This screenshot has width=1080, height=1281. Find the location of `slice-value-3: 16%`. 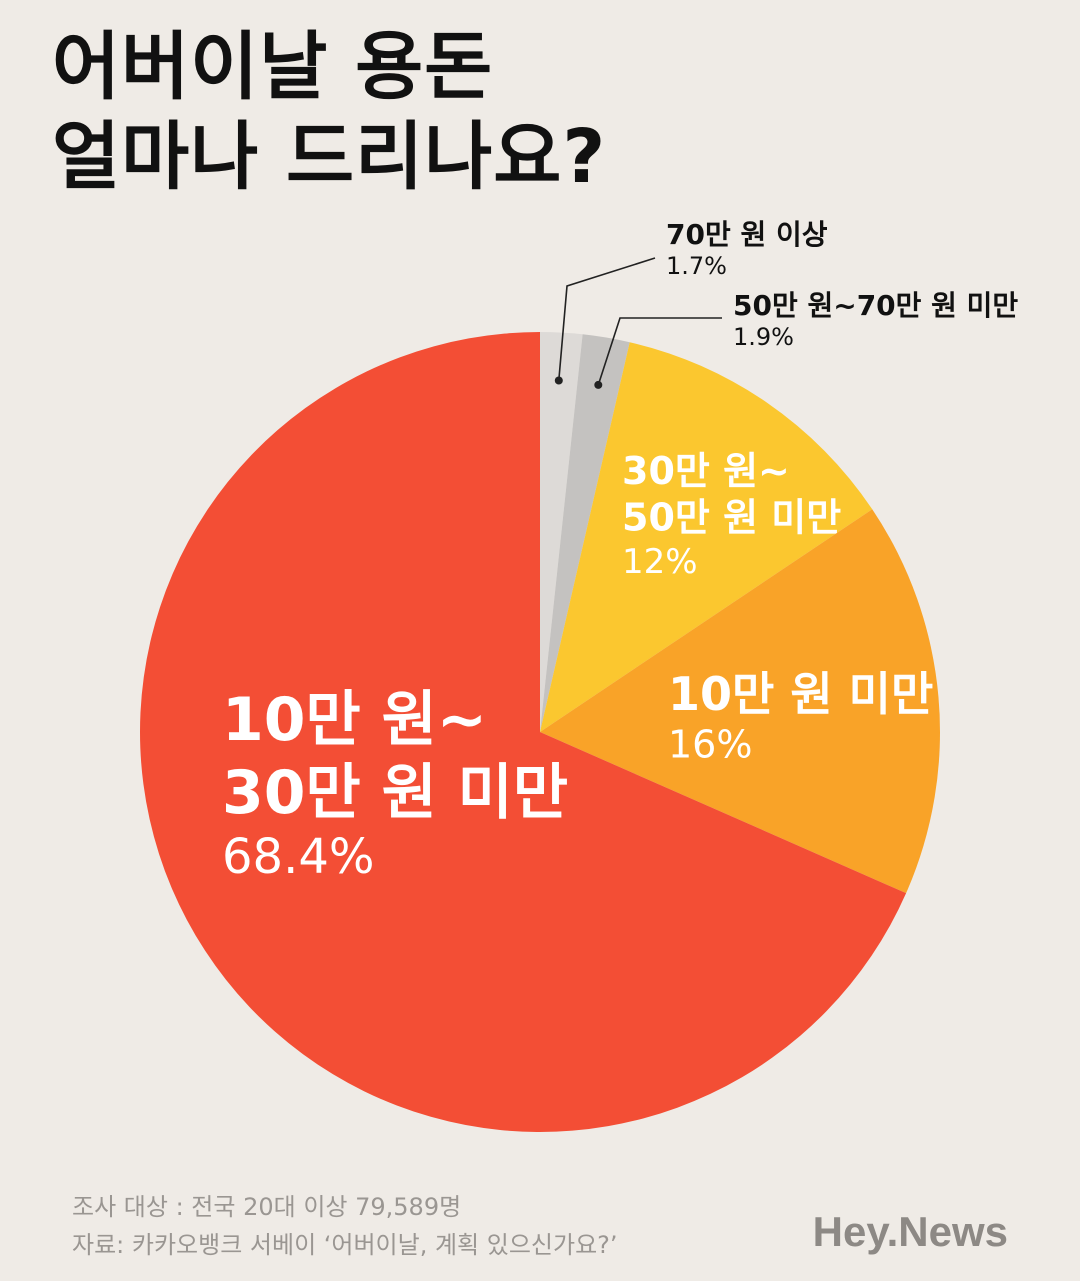

slice-value-3: 16% is located at coordinates (710, 745).